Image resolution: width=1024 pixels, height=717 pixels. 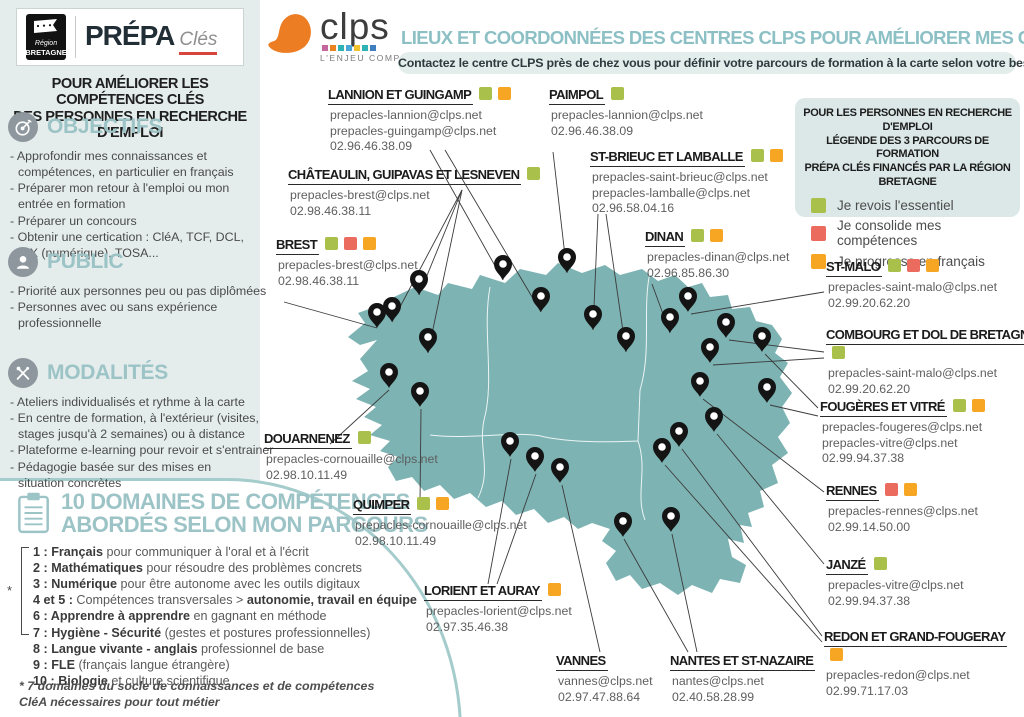 What do you see at coordinates (382, 506) in the screenshot?
I see `center-name: QUIMPER` at bounding box center [382, 506].